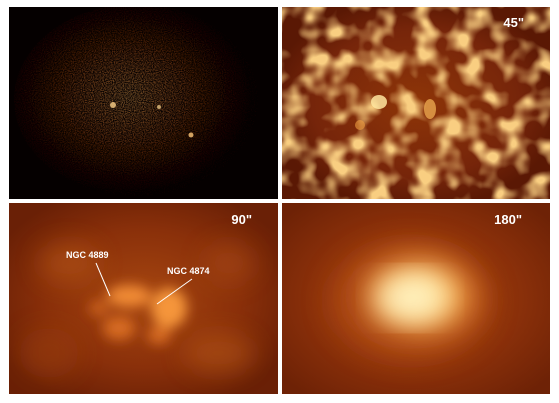 The width and height of the screenshot is (559, 403). I want to click on scale-label-90: 90", so click(241, 219).